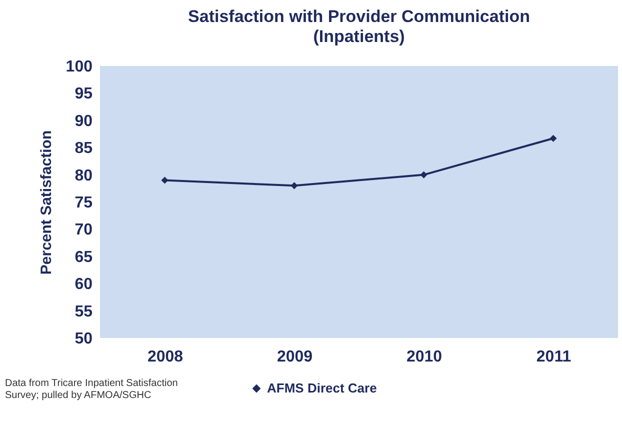  Describe the element at coordinates (83, 257) in the screenshot. I see `y-tick-label: 65` at that location.